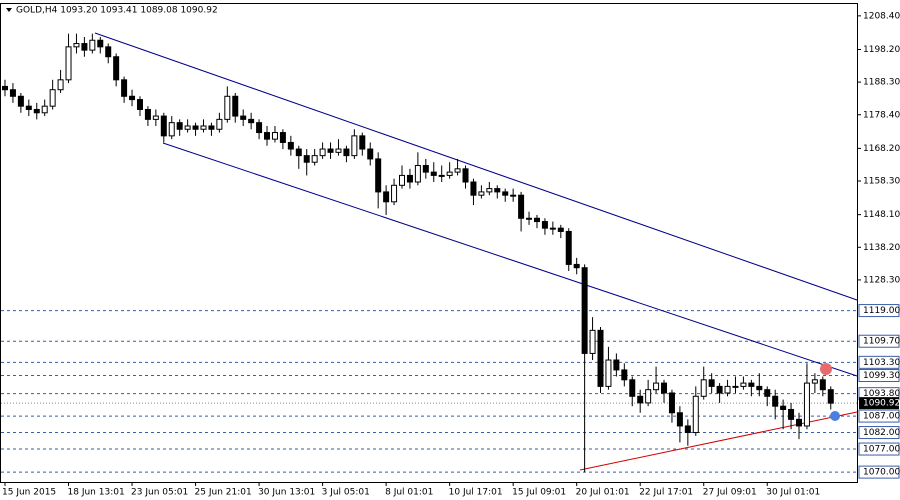 The image size is (900, 500). Describe the element at coordinates (603, 493) in the screenshot. I see `x-tick-label: 20 Jul 01:01` at that location.